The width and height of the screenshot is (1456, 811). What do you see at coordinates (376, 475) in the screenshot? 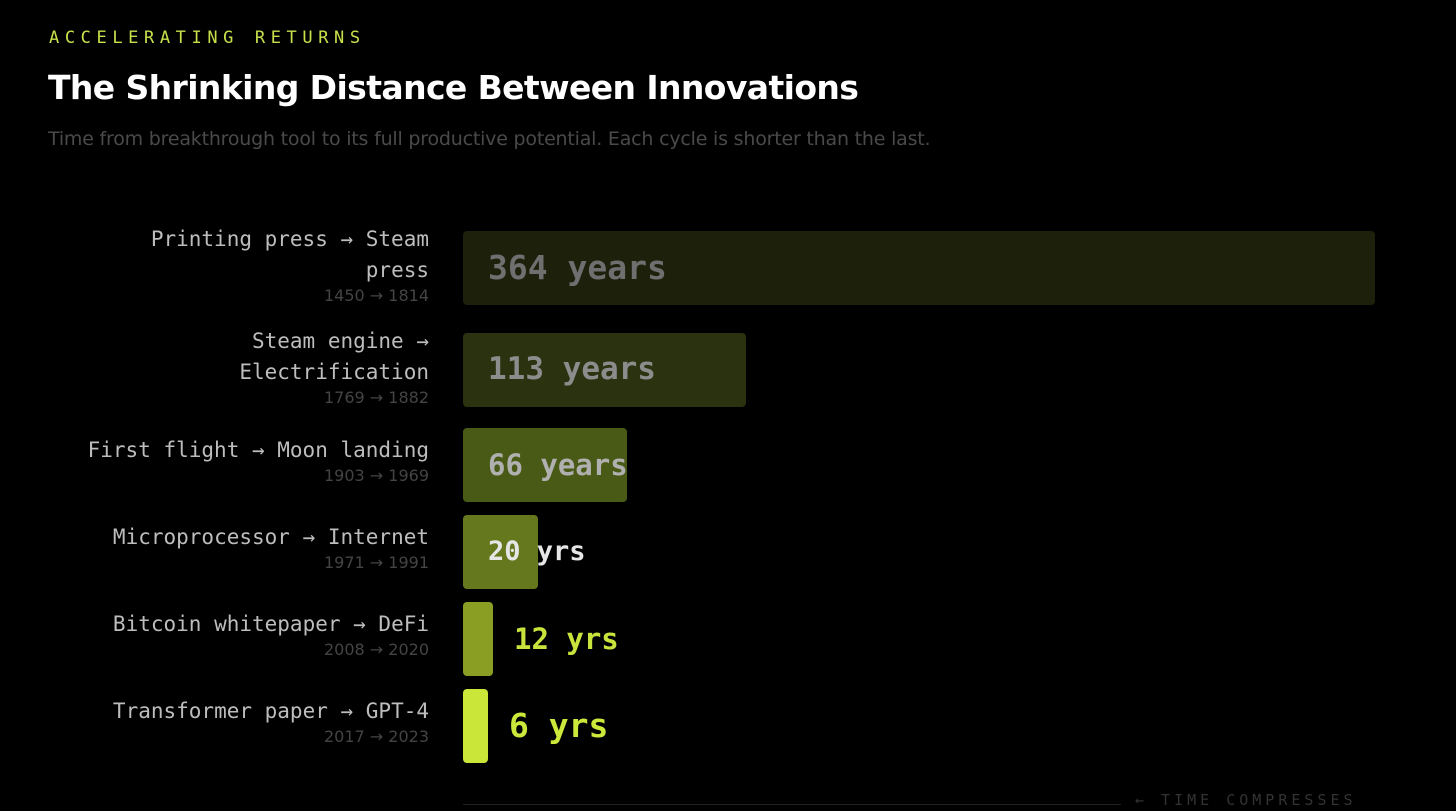
I see `year-range: 1903 → 1969` at bounding box center [376, 475].